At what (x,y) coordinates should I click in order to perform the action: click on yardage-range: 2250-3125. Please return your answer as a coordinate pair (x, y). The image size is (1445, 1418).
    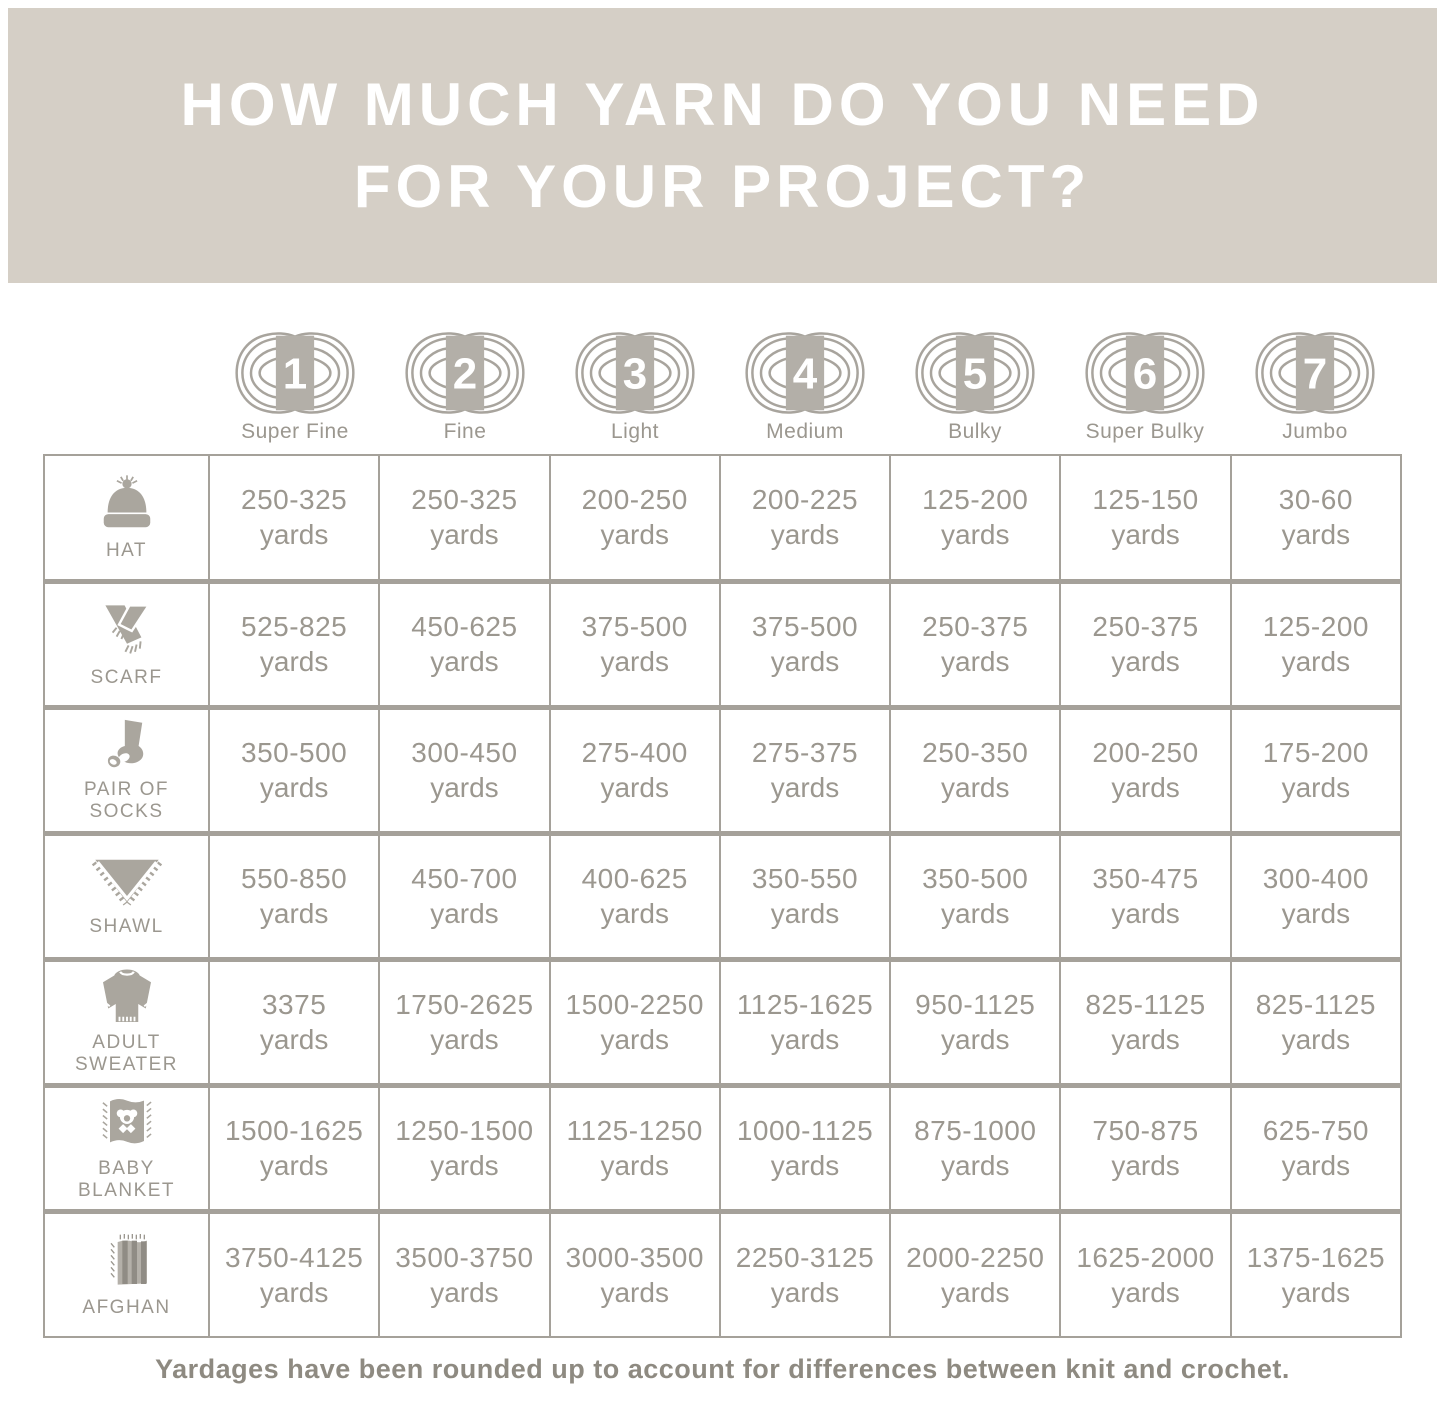
    Looking at the image, I should click on (805, 1257).